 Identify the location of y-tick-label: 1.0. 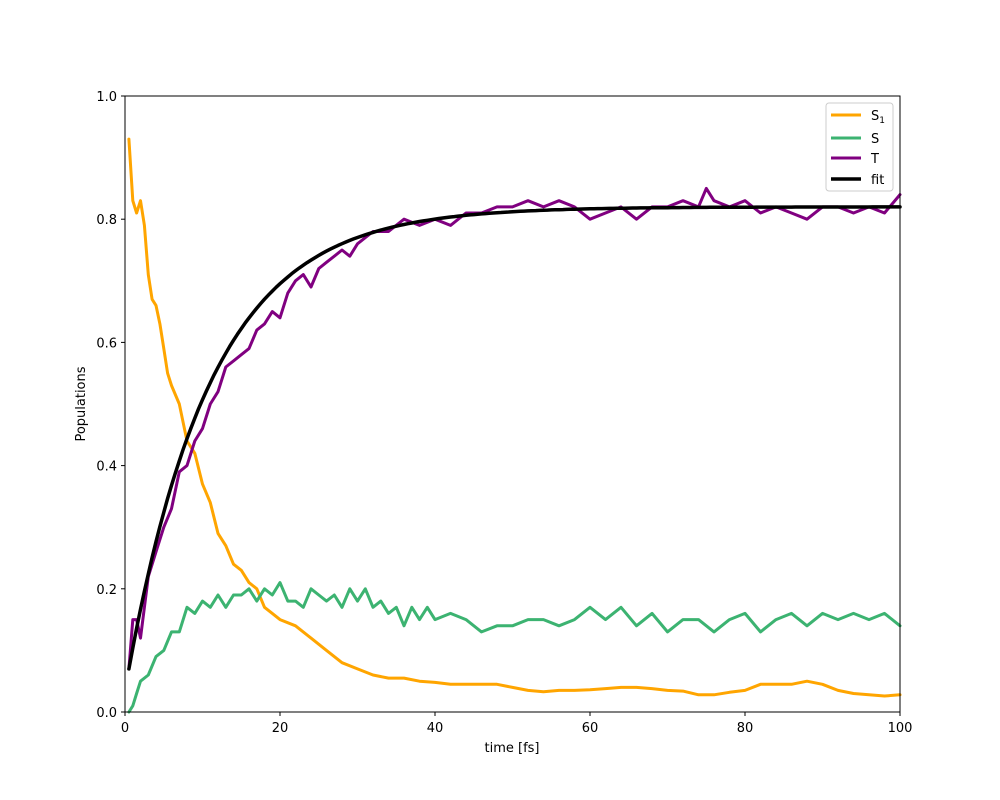
(106, 97).